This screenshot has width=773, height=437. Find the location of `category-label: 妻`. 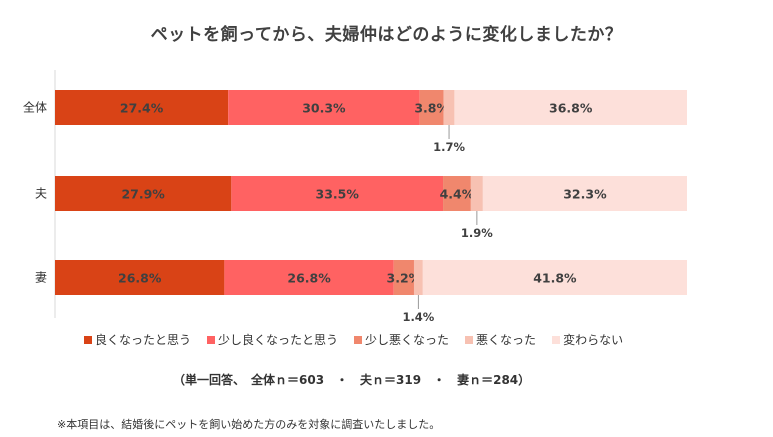

category-label: 妻 is located at coordinates (41, 278).